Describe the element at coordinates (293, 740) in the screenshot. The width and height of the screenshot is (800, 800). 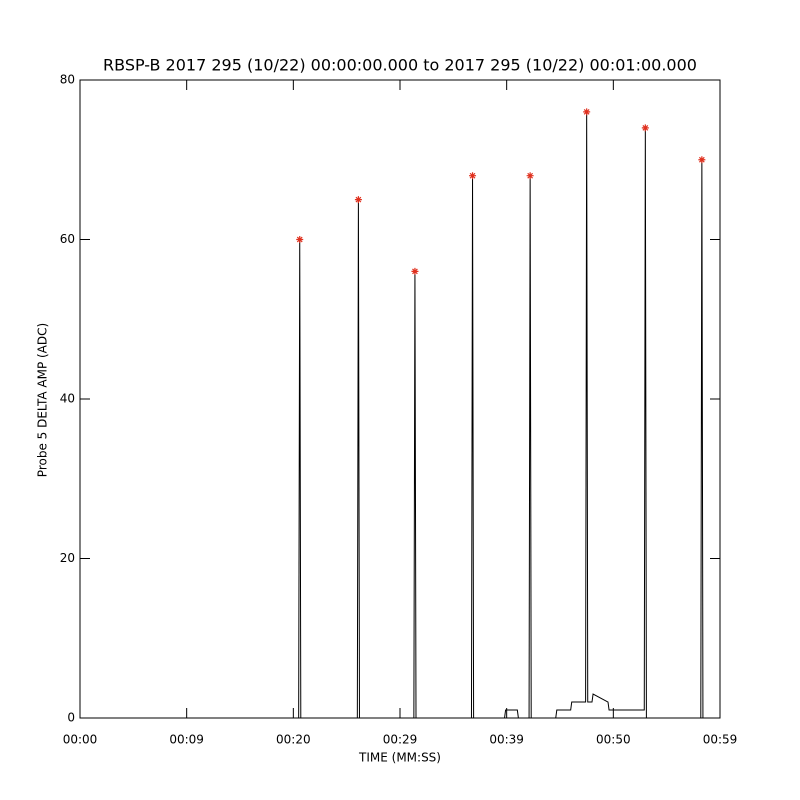
I see `x-tick-label: 00:20` at that location.